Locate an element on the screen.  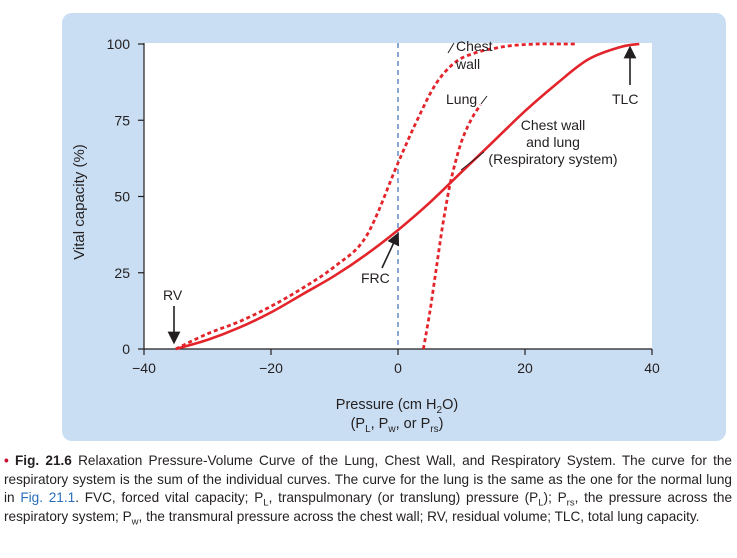
y-axis-title: Vital capacity (%) is located at coordinates (79, 202).